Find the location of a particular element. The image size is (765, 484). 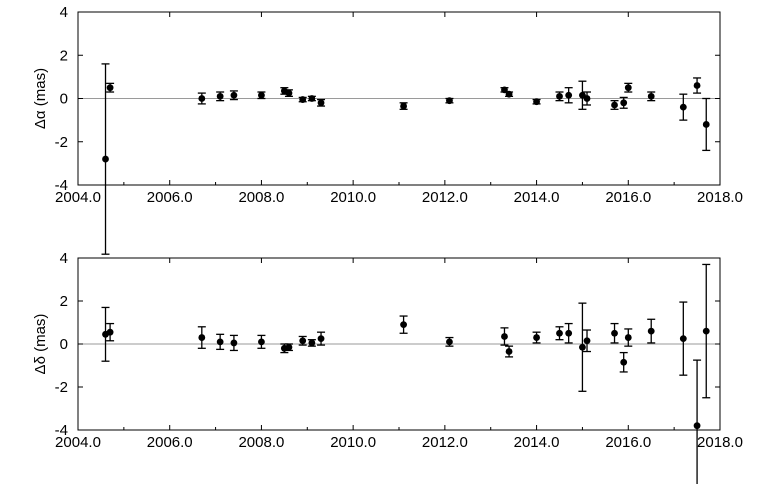

y-axis-label: Δα (mas) is located at coordinates (40, 98).